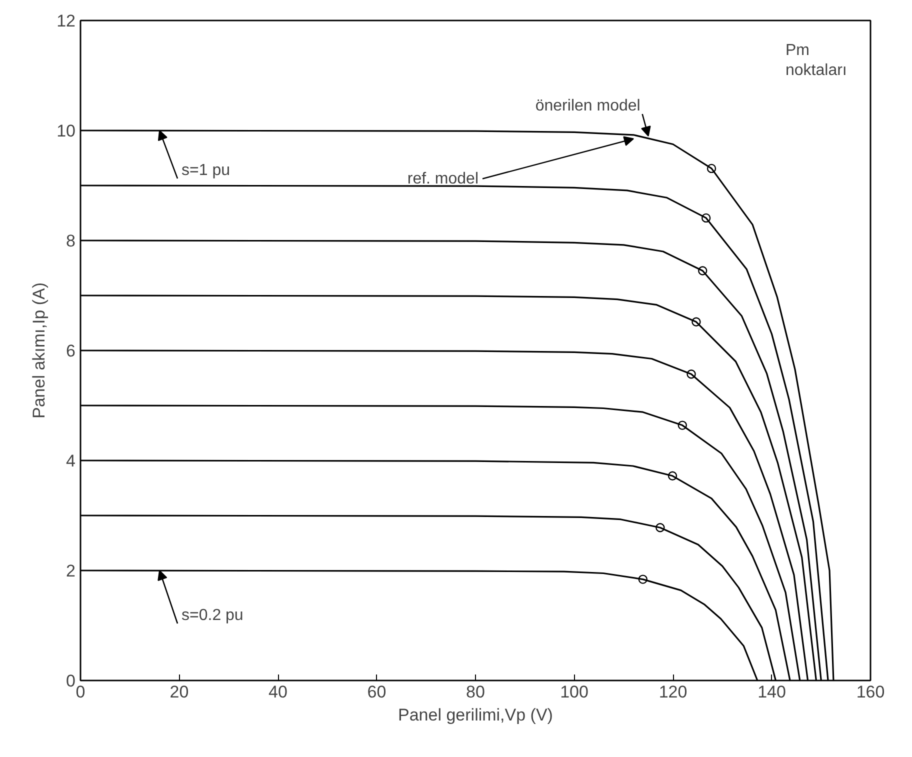  What do you see at coordinates (587, 106) in the screenshot?
I see `annotation: önerilen model` at bounding box center [587, 106].